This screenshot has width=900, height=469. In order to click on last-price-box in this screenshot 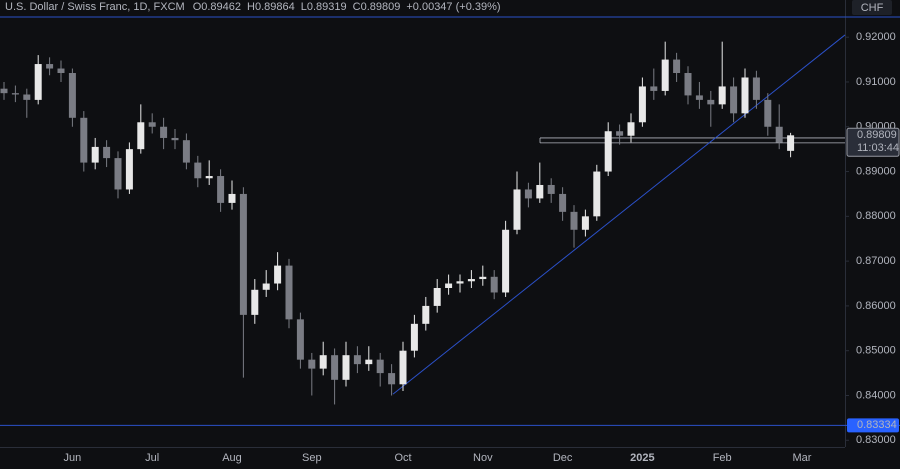, I will do `click(873, 142)`.